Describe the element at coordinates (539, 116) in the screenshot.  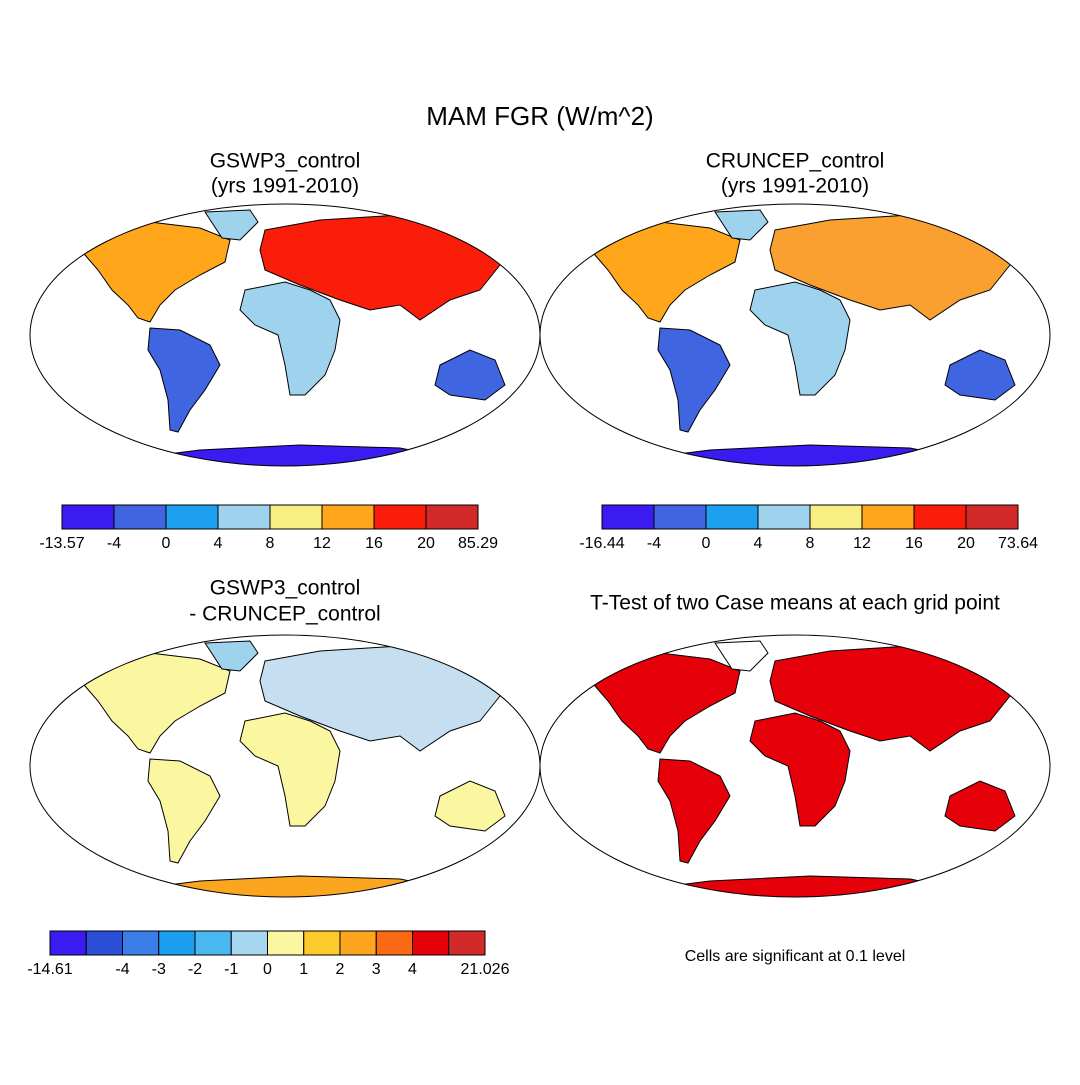
I see `figure-title: MAM FGR (W/m^2)` at that location.